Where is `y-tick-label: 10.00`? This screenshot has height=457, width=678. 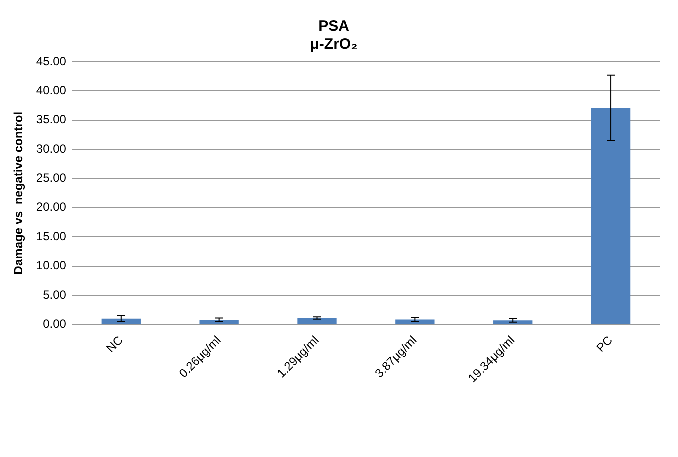
y-tick-label: 10.00 is located at coordinates (51, 265).